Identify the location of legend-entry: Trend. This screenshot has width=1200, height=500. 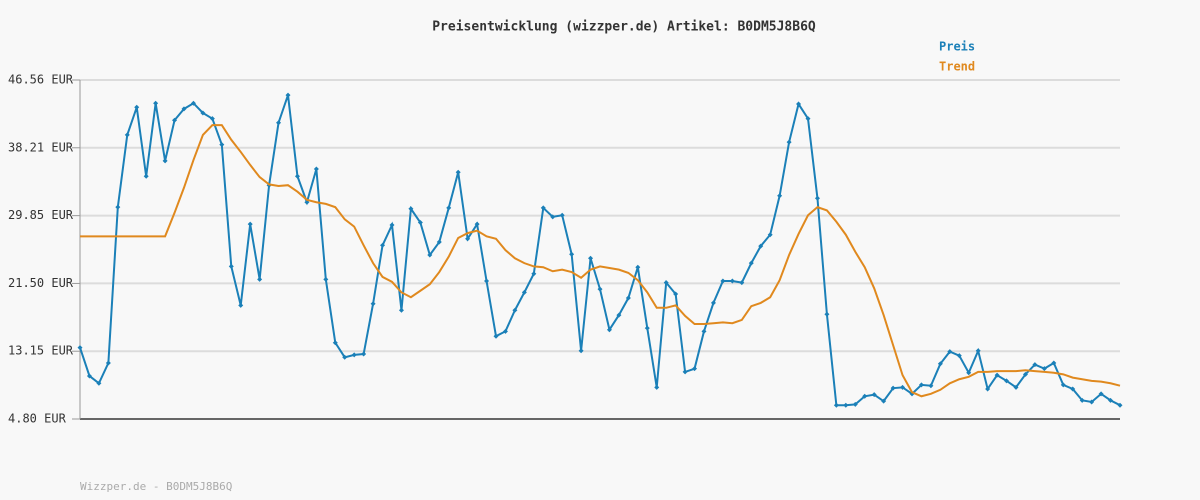
(957, 67).